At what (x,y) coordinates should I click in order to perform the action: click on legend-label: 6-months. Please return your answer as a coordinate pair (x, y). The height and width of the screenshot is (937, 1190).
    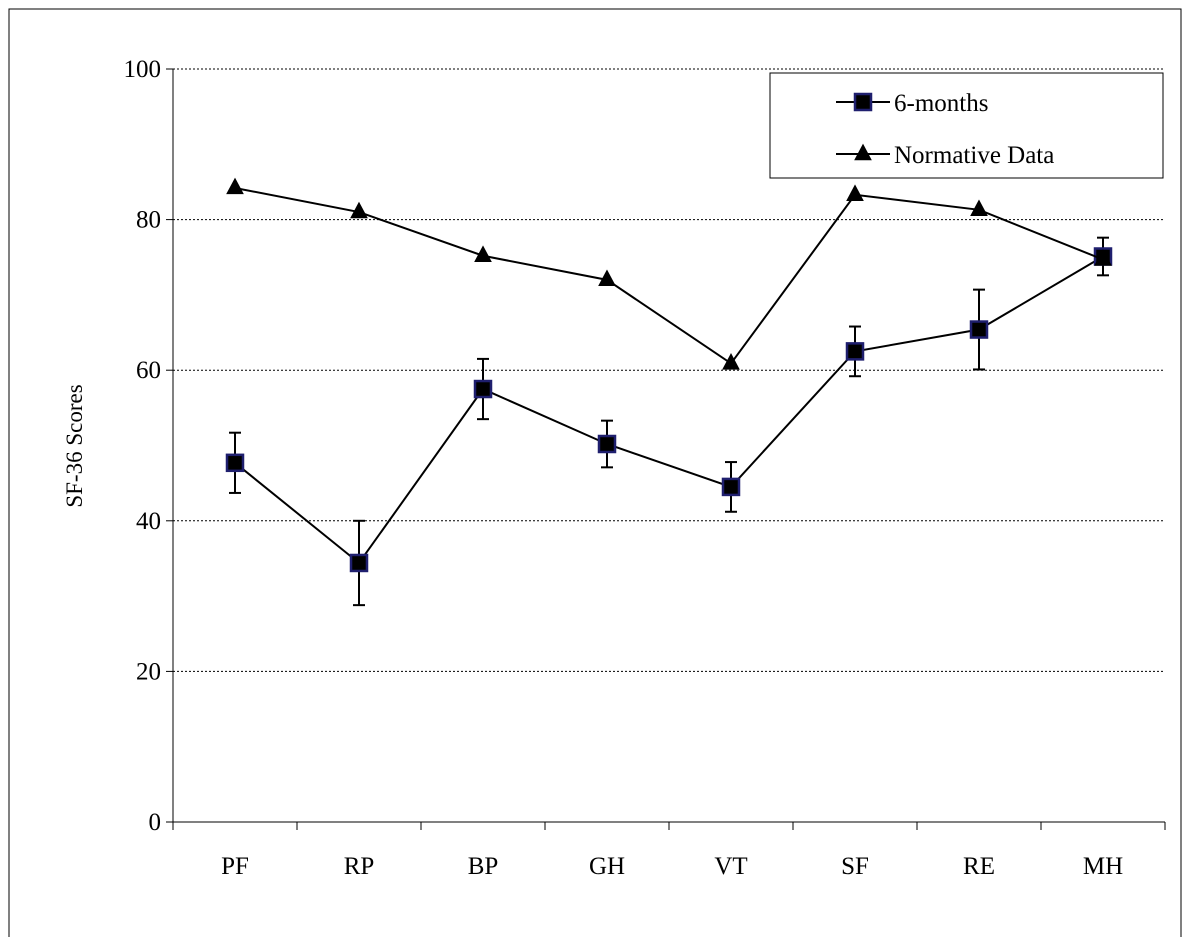
    Looking at the image, I should click on (941, 103).